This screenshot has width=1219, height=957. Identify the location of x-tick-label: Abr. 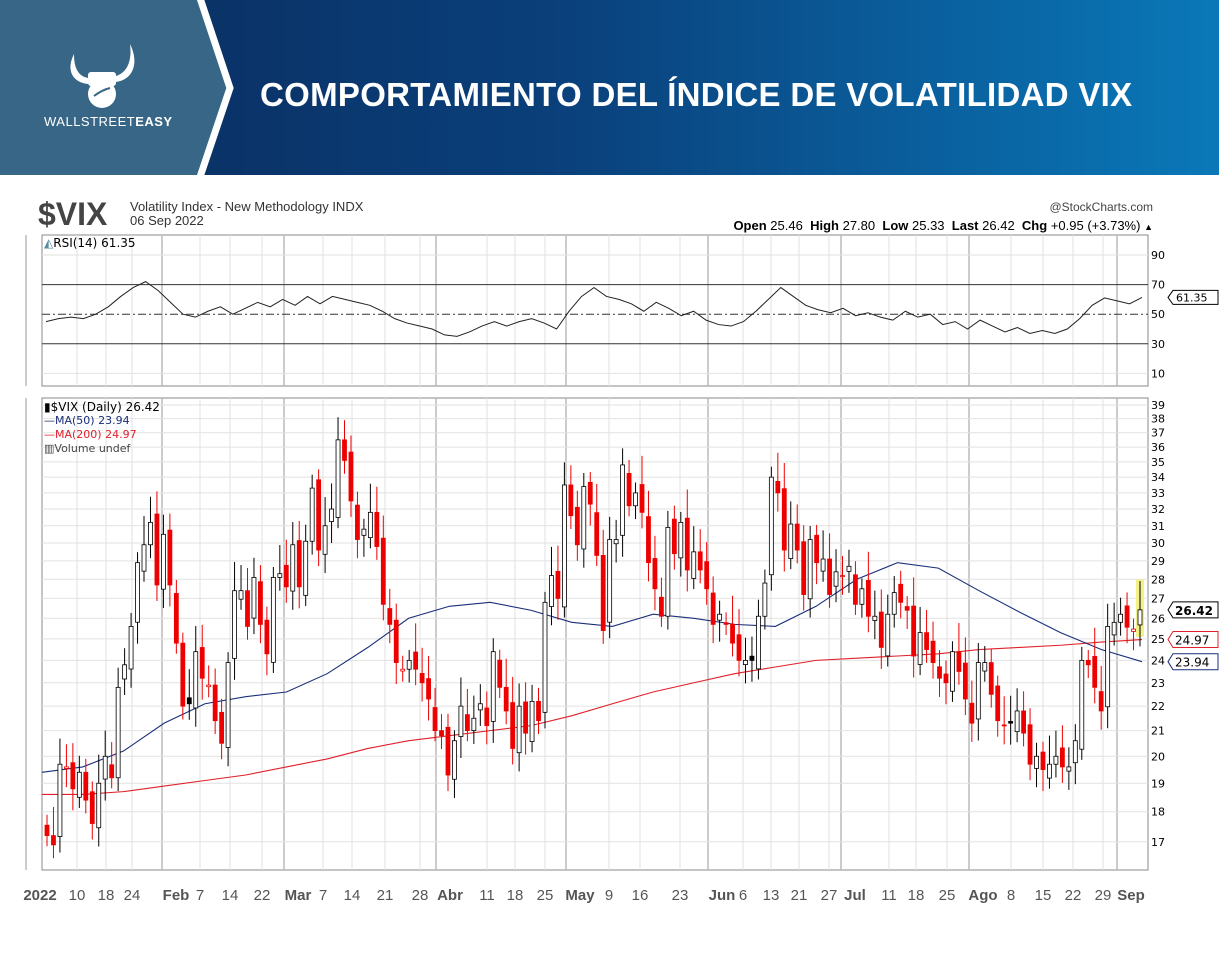
(450, 895).